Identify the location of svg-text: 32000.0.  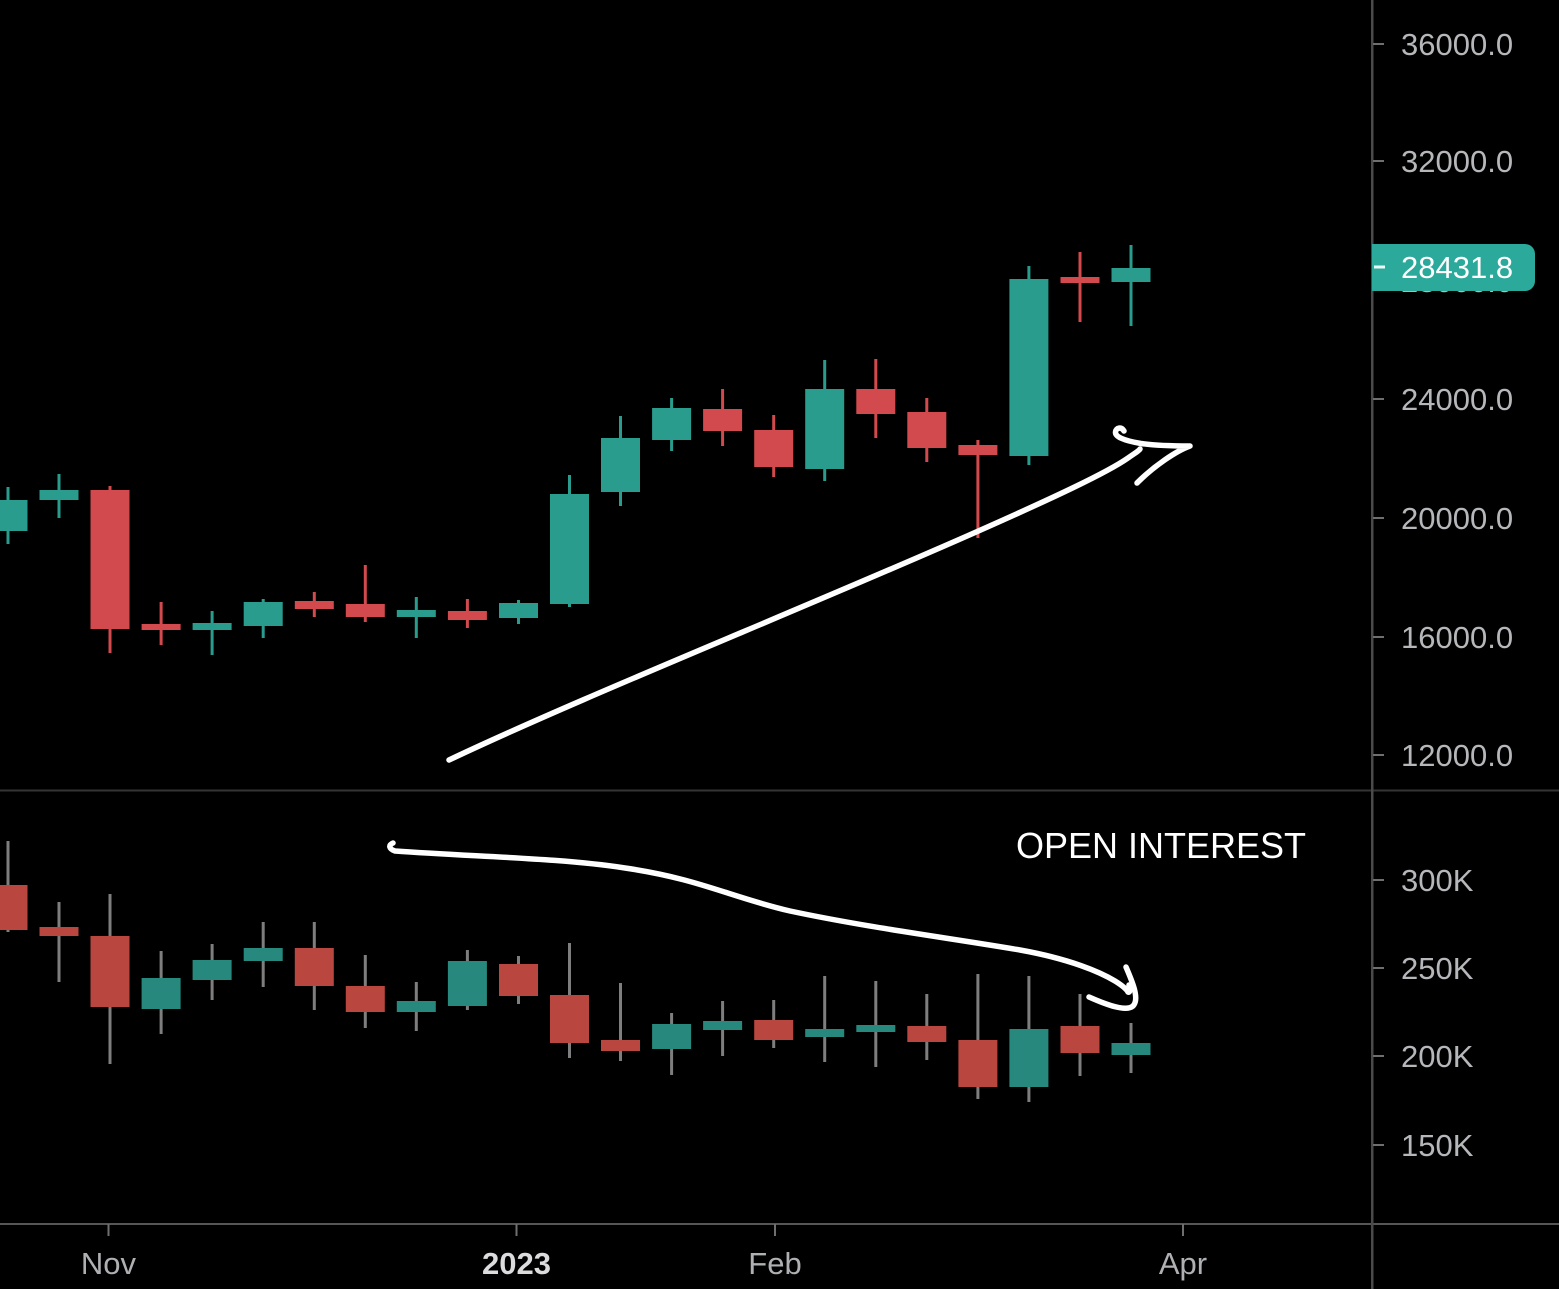
(1457, 161).